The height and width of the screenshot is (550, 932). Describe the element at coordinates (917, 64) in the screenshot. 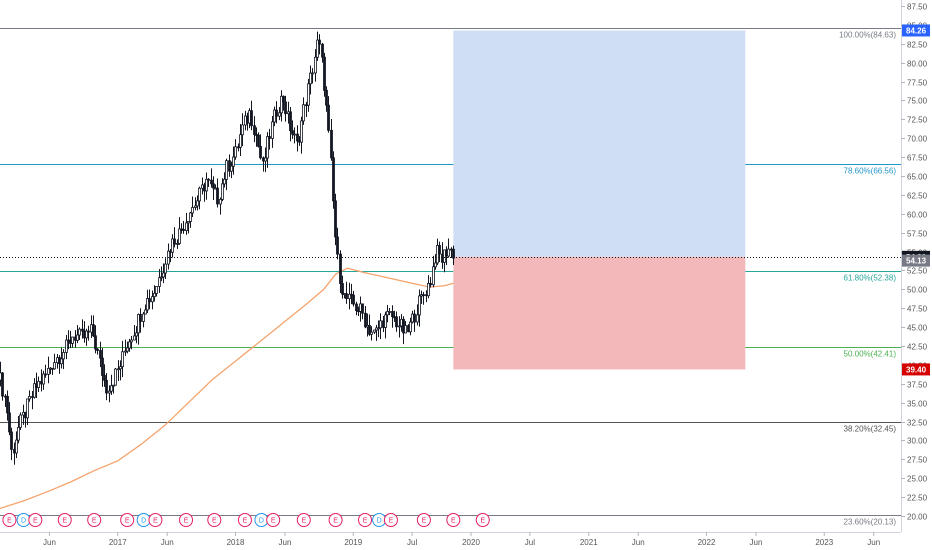

I see `y-tick-label: 80.00` at that location.